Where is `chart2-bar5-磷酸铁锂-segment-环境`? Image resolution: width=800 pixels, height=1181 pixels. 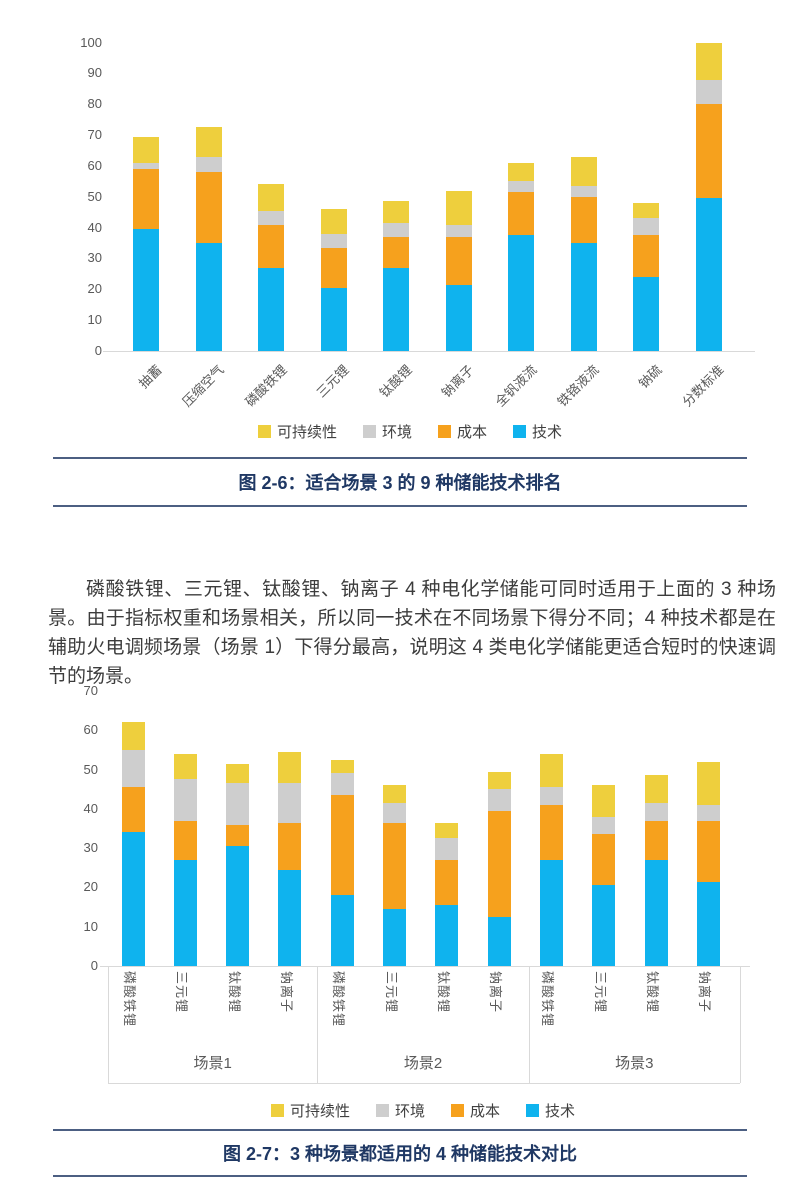 chart2-bar5-磷酸铁锂-segment-环境 is located at coordinates (342, 784).